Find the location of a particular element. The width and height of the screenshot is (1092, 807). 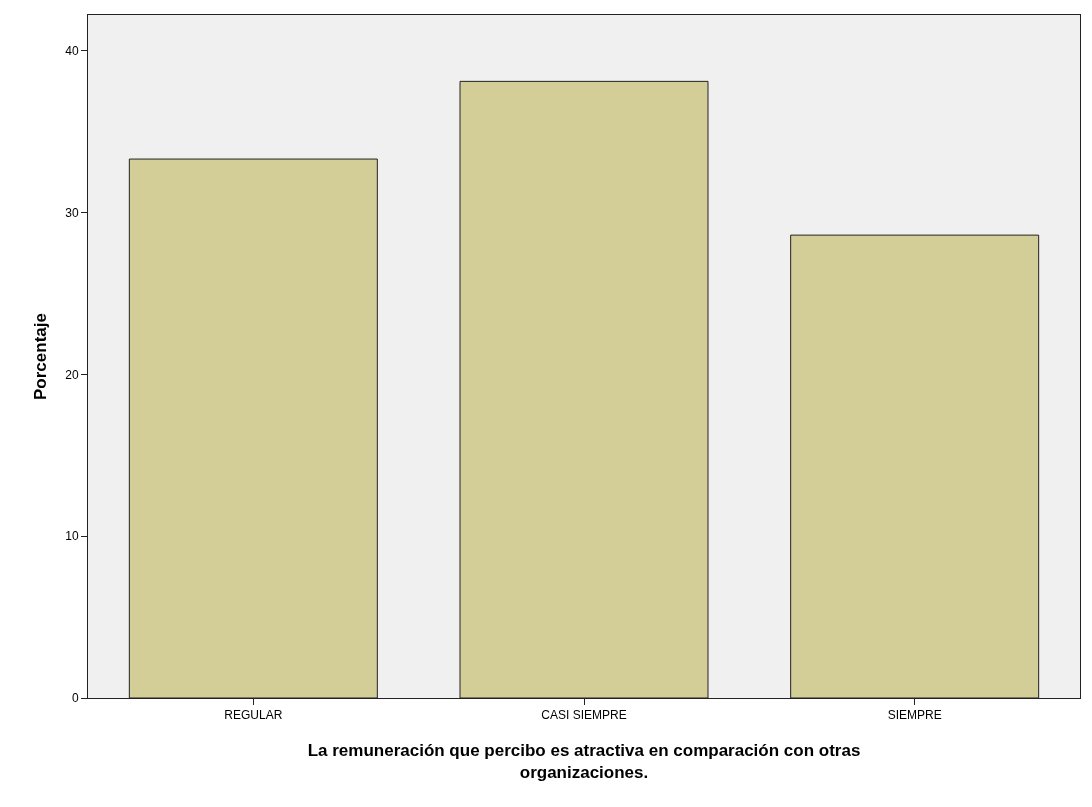

y-tick-label: 30 is located at coordinates (72, 212).